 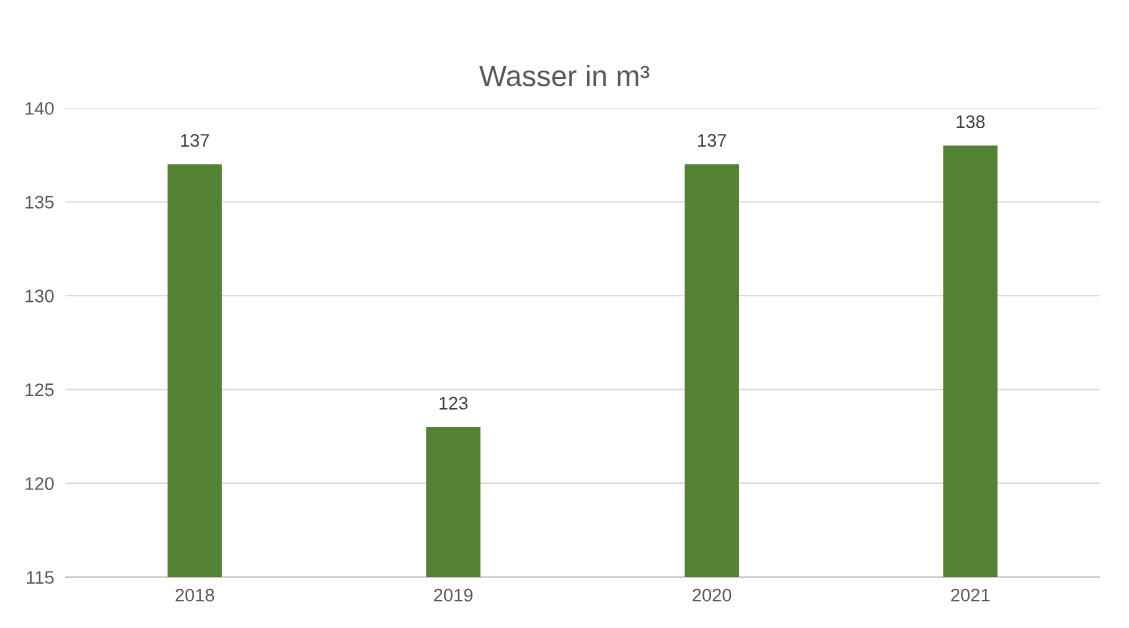 What do you see at coordinates (40, 577) in the screenshot?
I see `y-tick-label: 115` at bounding box center [40, 577].